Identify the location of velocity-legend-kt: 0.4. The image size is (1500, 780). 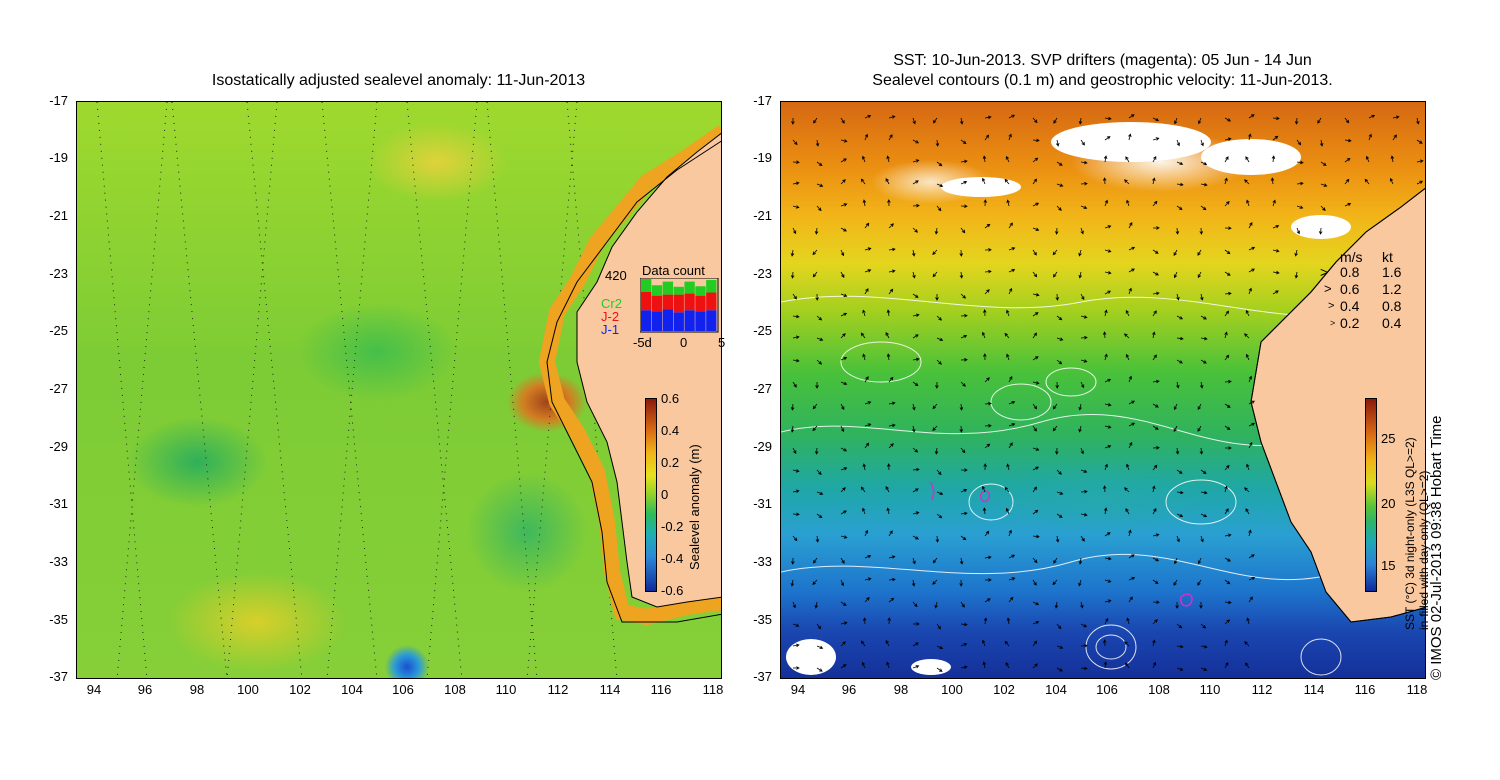
(1392, 323).